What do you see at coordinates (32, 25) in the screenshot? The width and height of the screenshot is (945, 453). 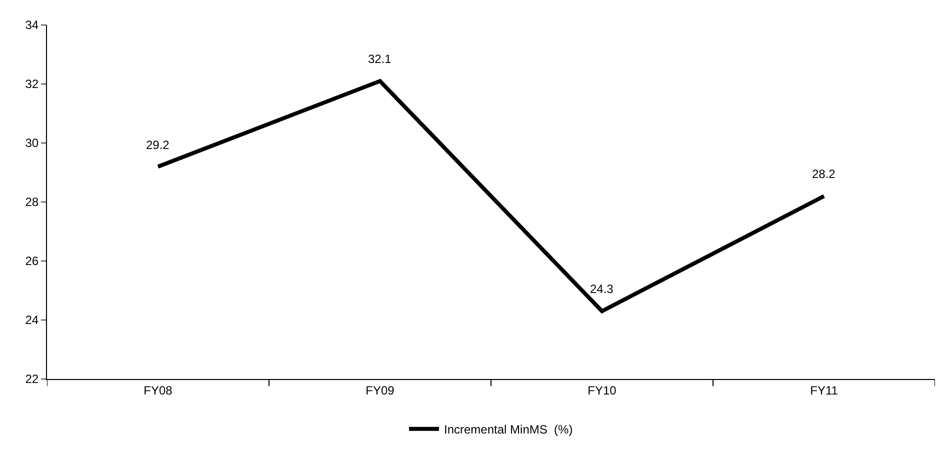 I see `y-tick-label: 34` at bounding box center [32, 25].